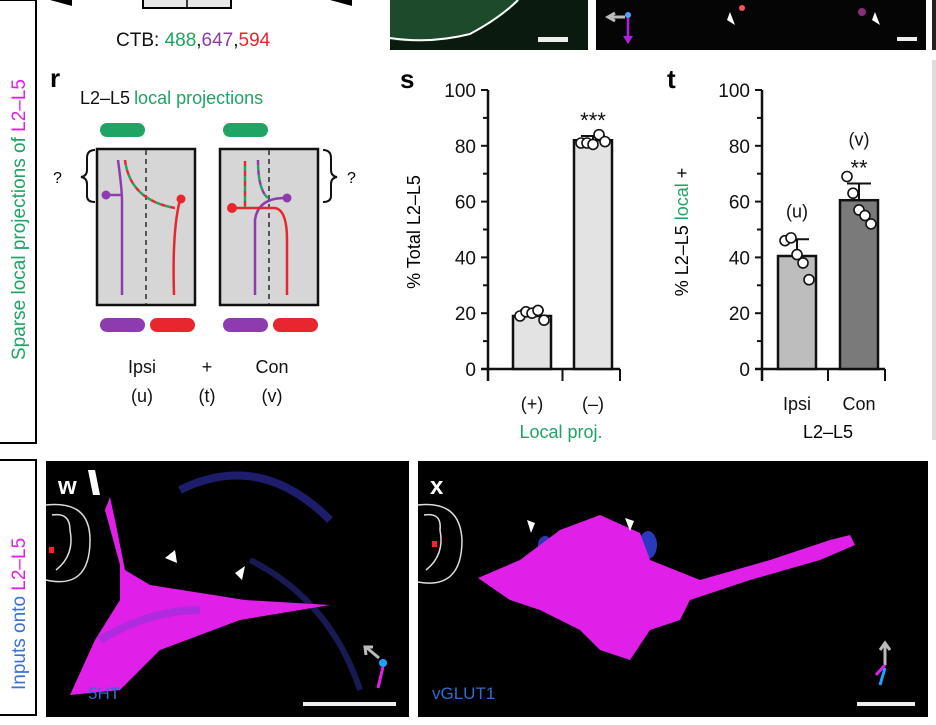  What do you see at coordinates (414, 232) in the screenshot?
I see `chart-s-ylabel: % Total L2–L5` at bounding box center [414, 232].